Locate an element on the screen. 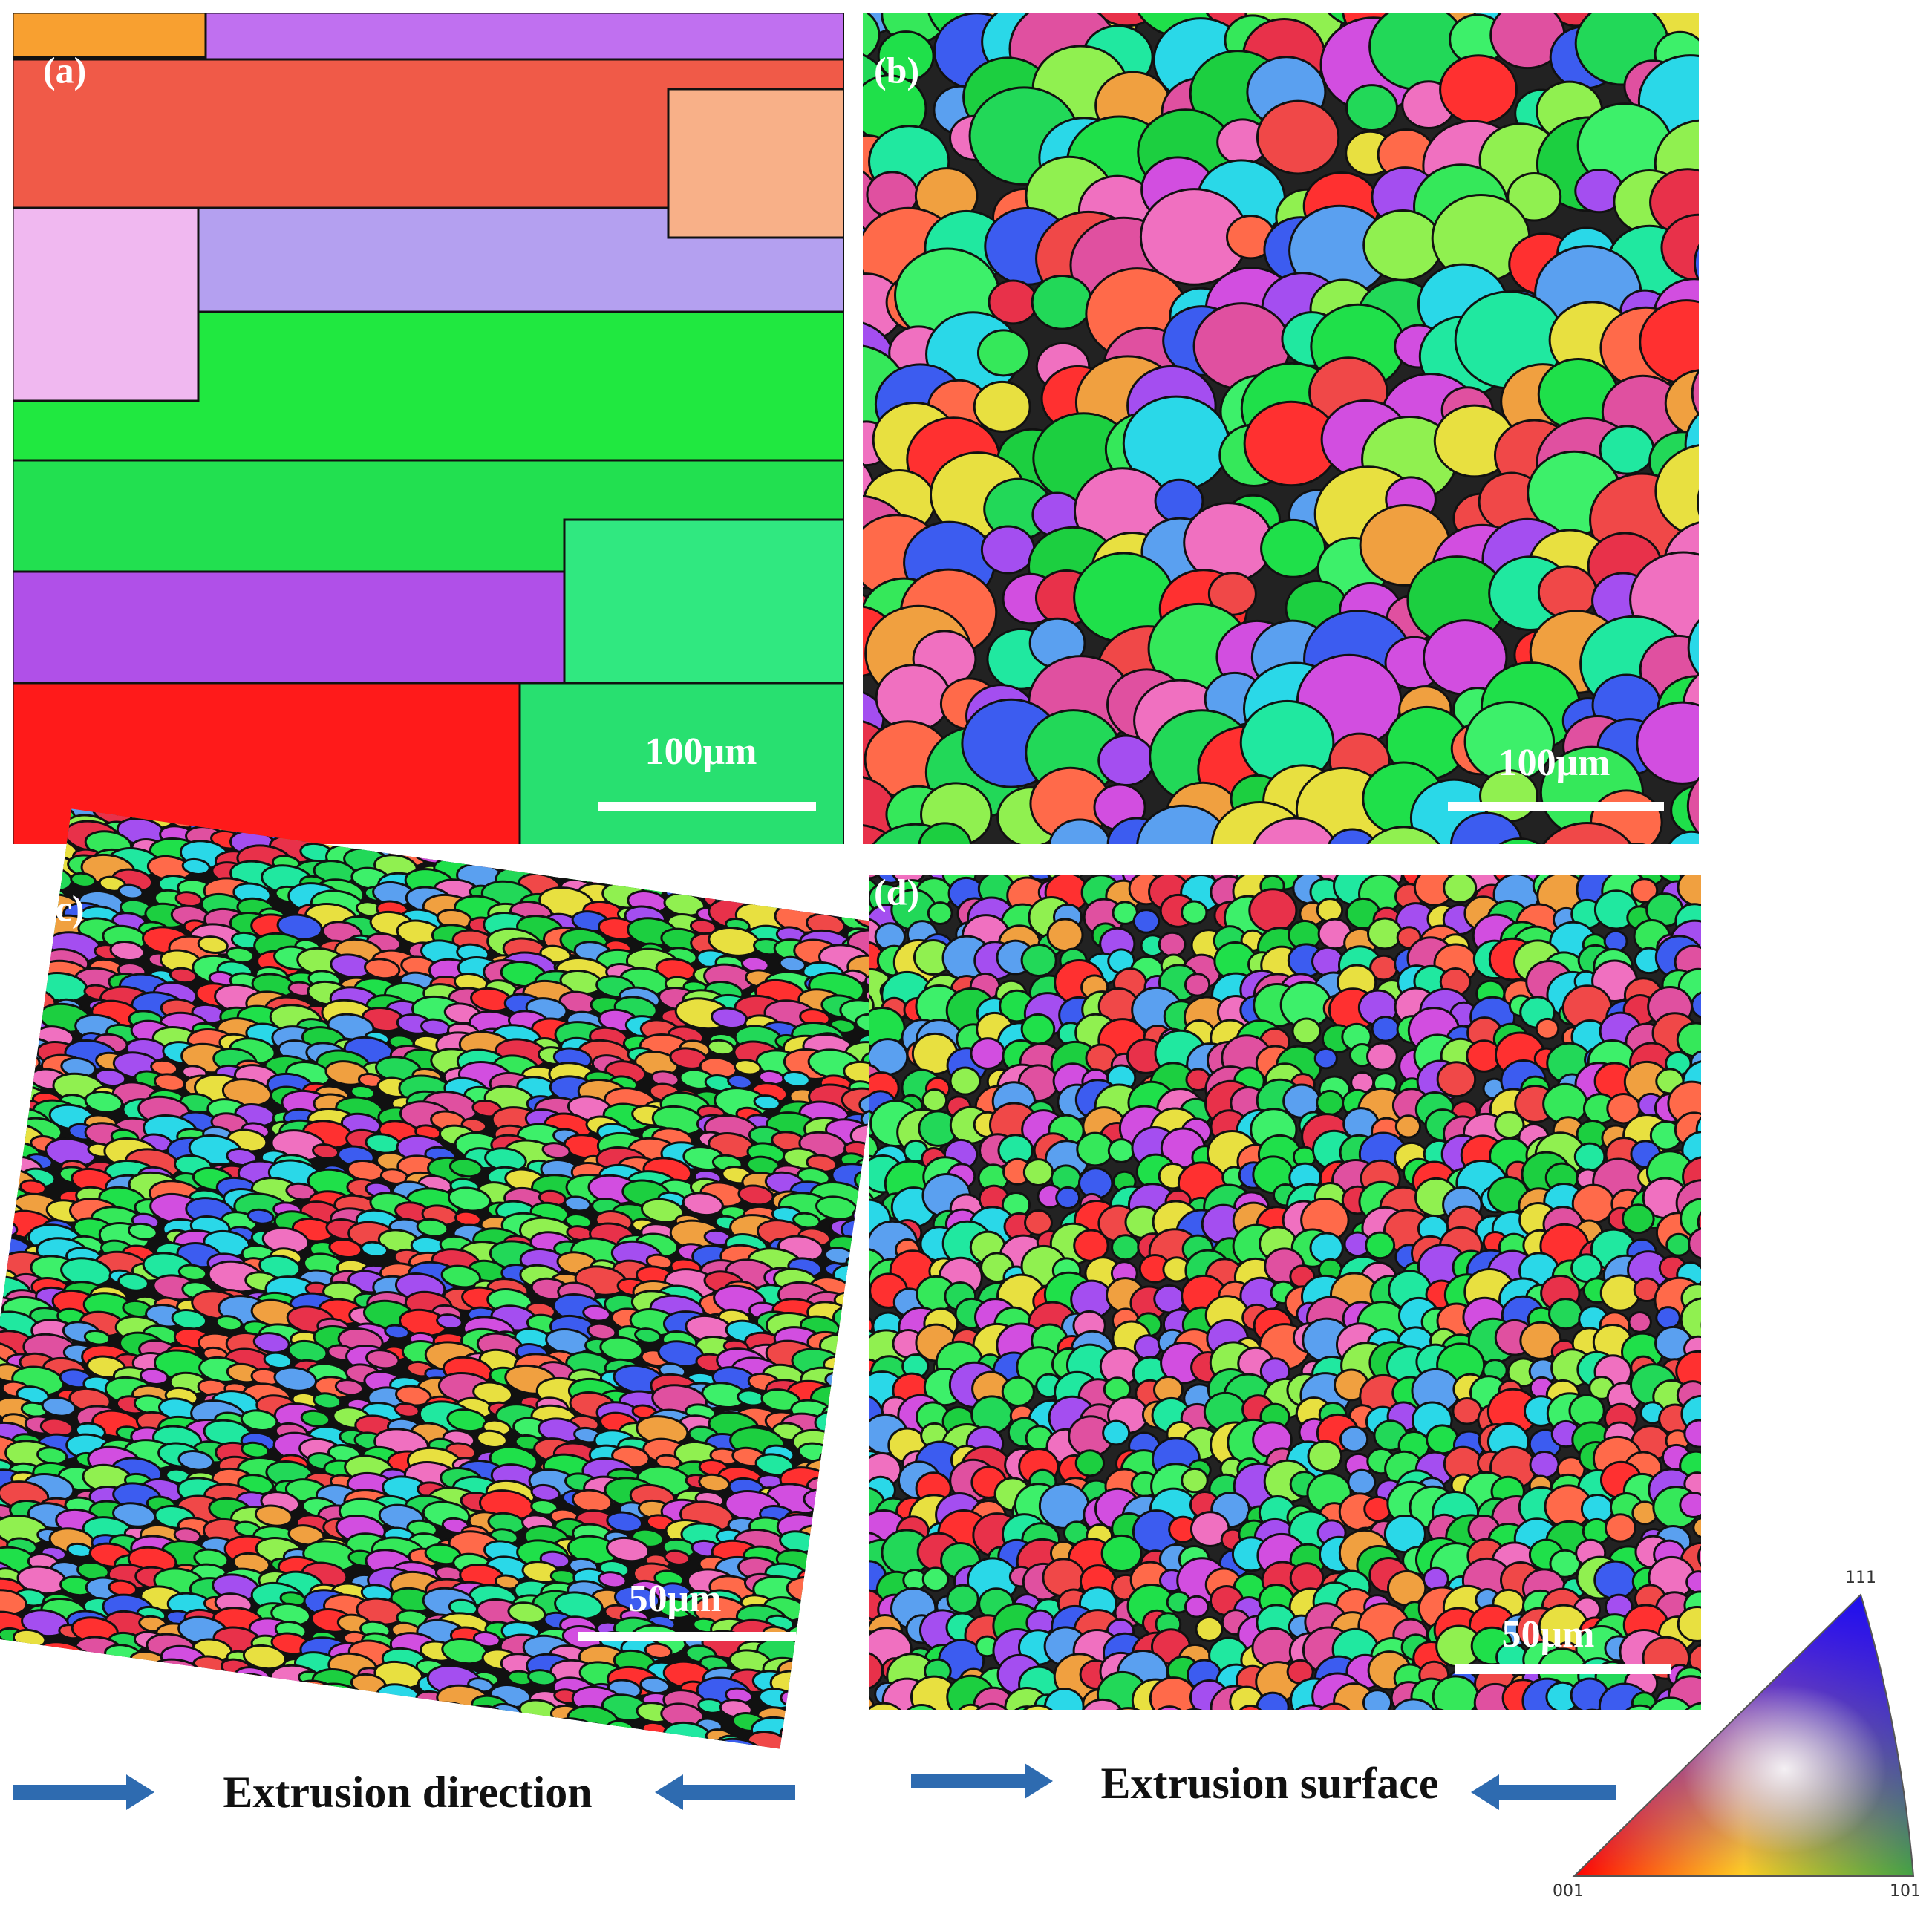 This screenshot has height=1908, width=1932. arrow-right is located at coordinates (84, 1792).